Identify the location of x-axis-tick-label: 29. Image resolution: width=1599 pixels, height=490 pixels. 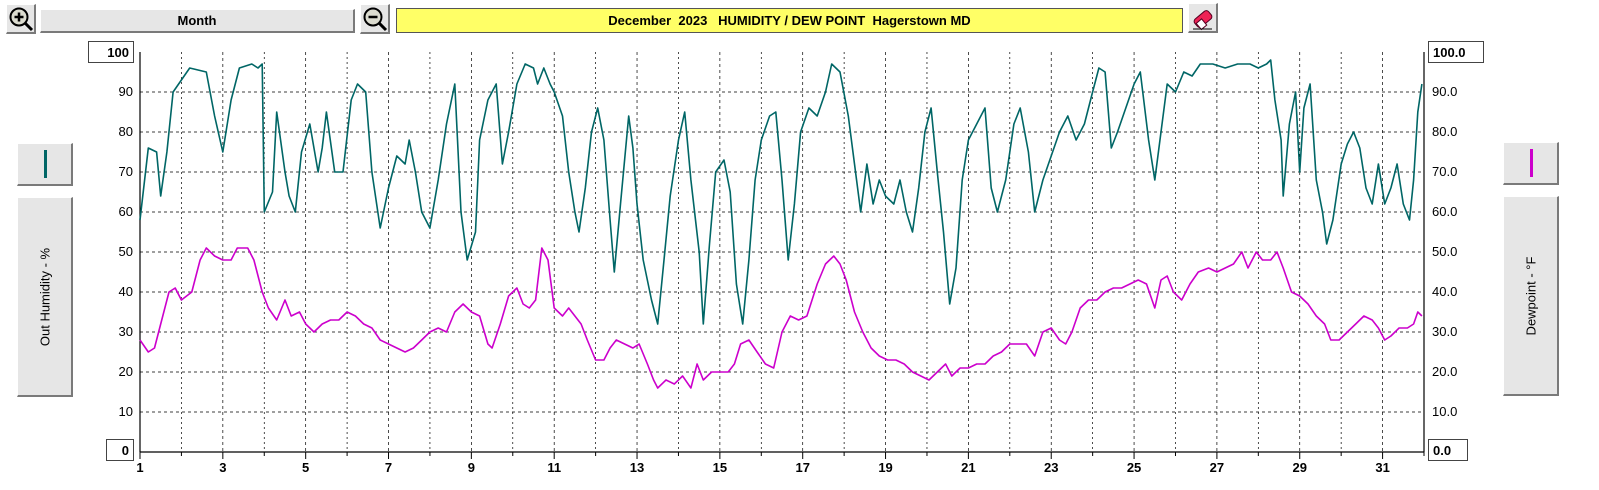
(1300, 467).